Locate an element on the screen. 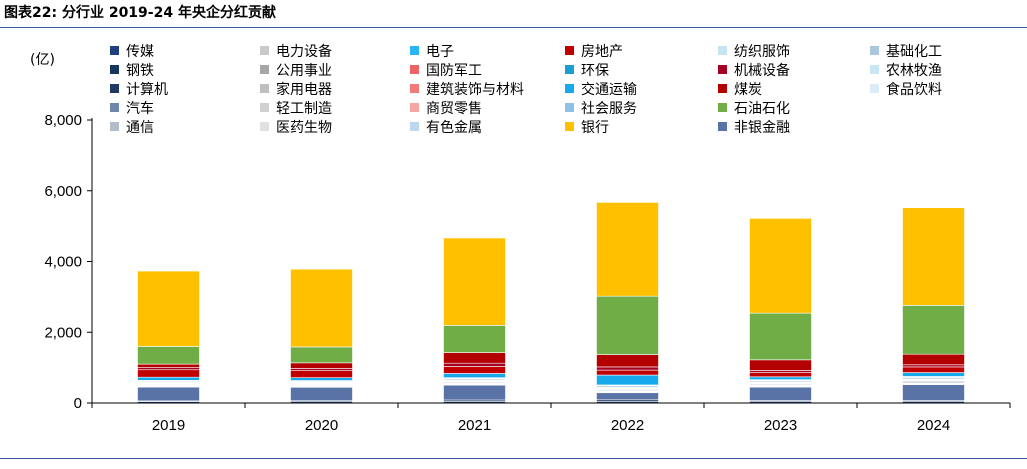  legend-label: 社会服务 is located at coordinates (609, 109).